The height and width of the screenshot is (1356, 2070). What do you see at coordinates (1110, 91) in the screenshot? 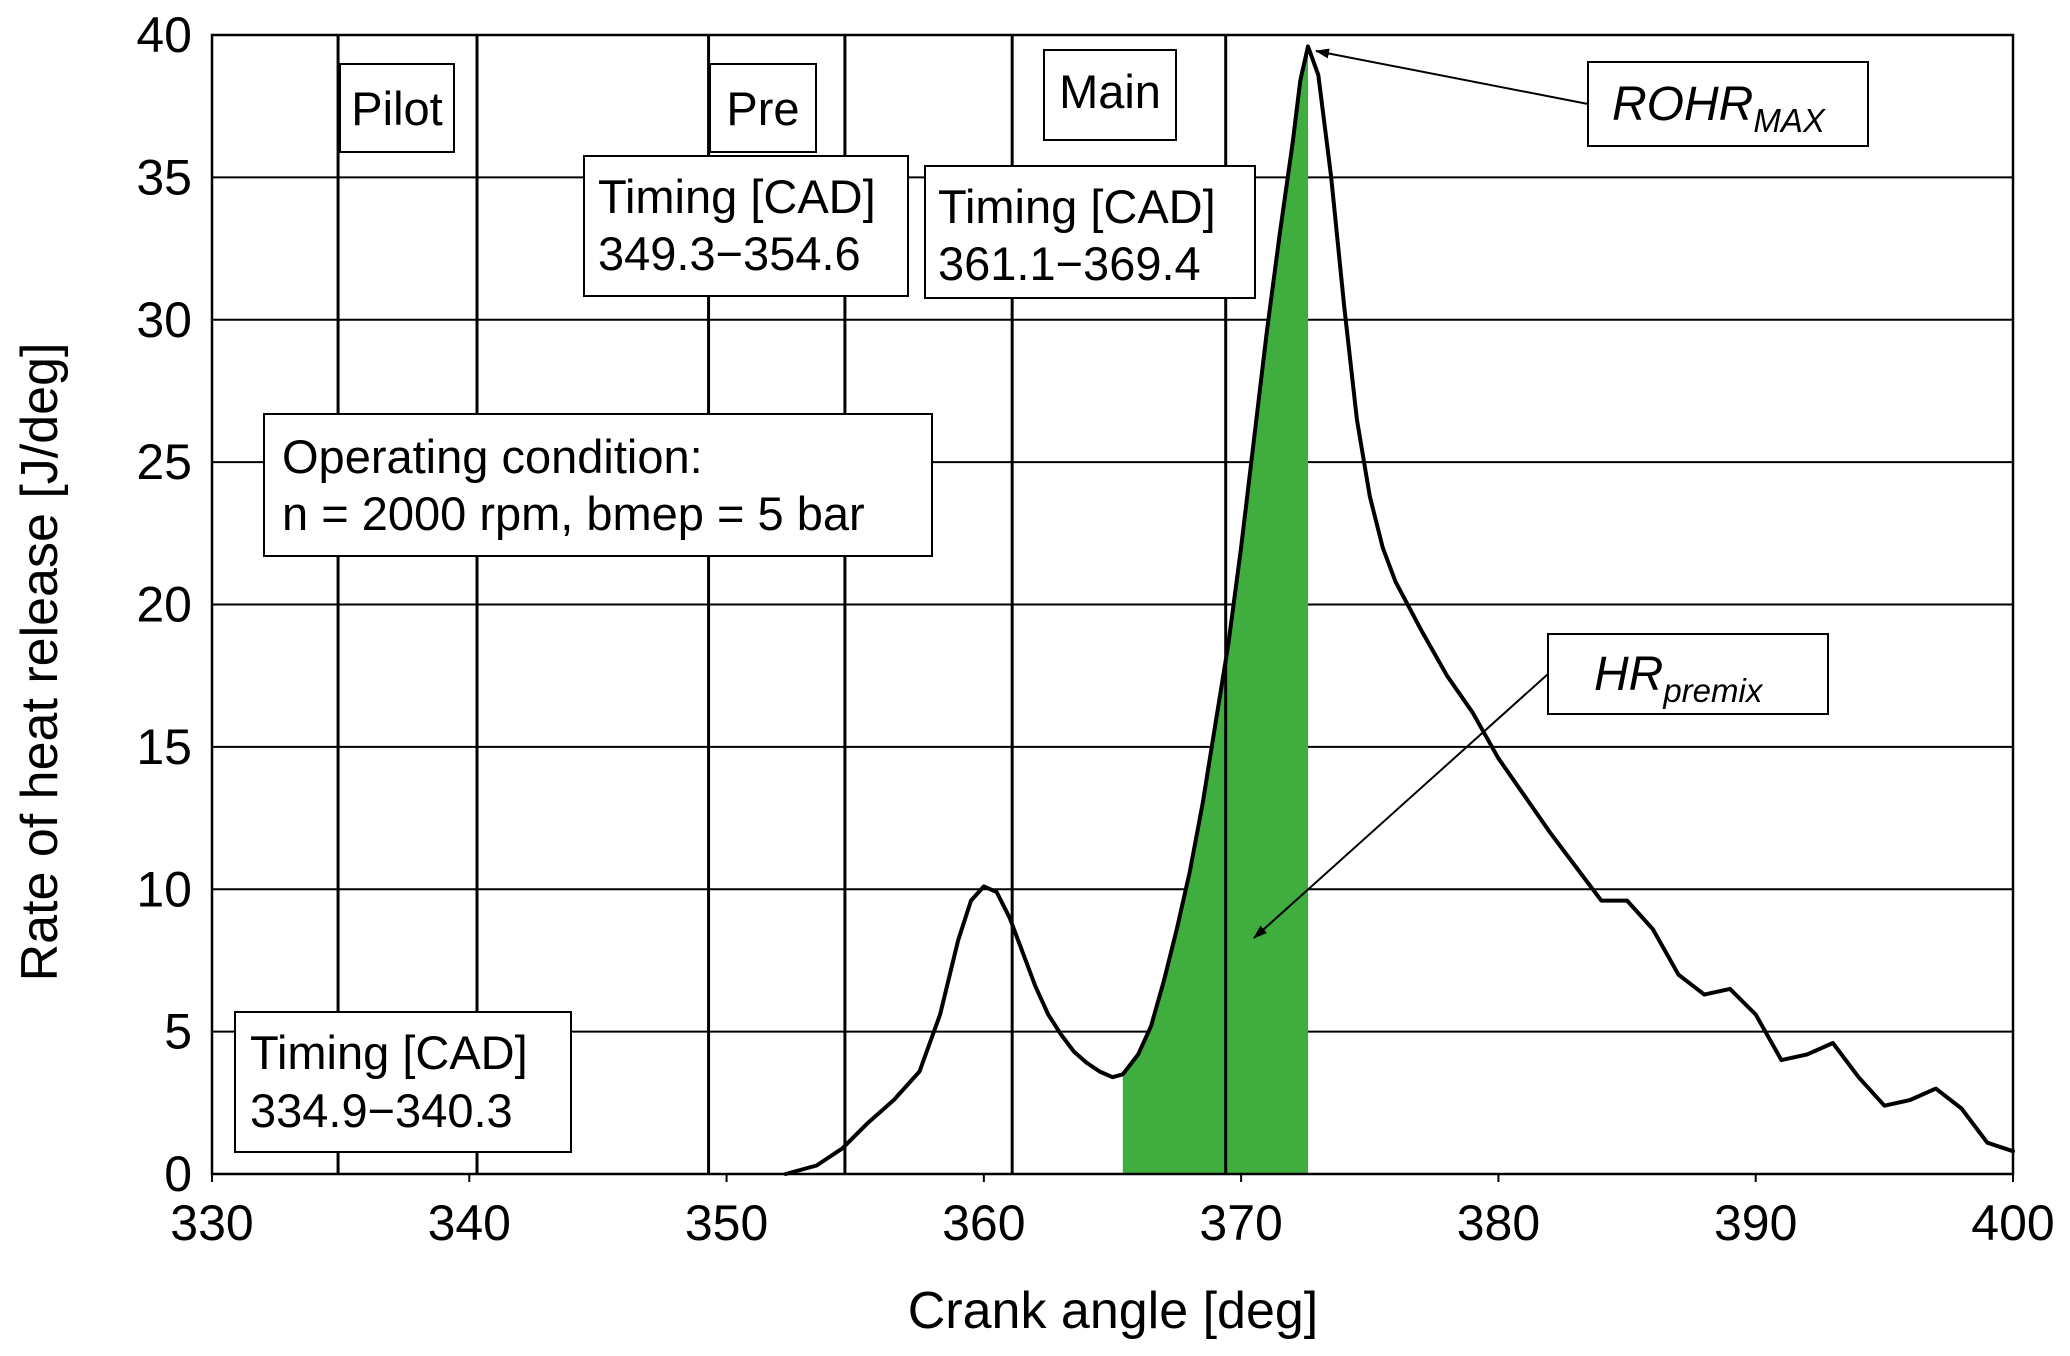
I see `main-label: Main` at bounding box center [1110, 91].